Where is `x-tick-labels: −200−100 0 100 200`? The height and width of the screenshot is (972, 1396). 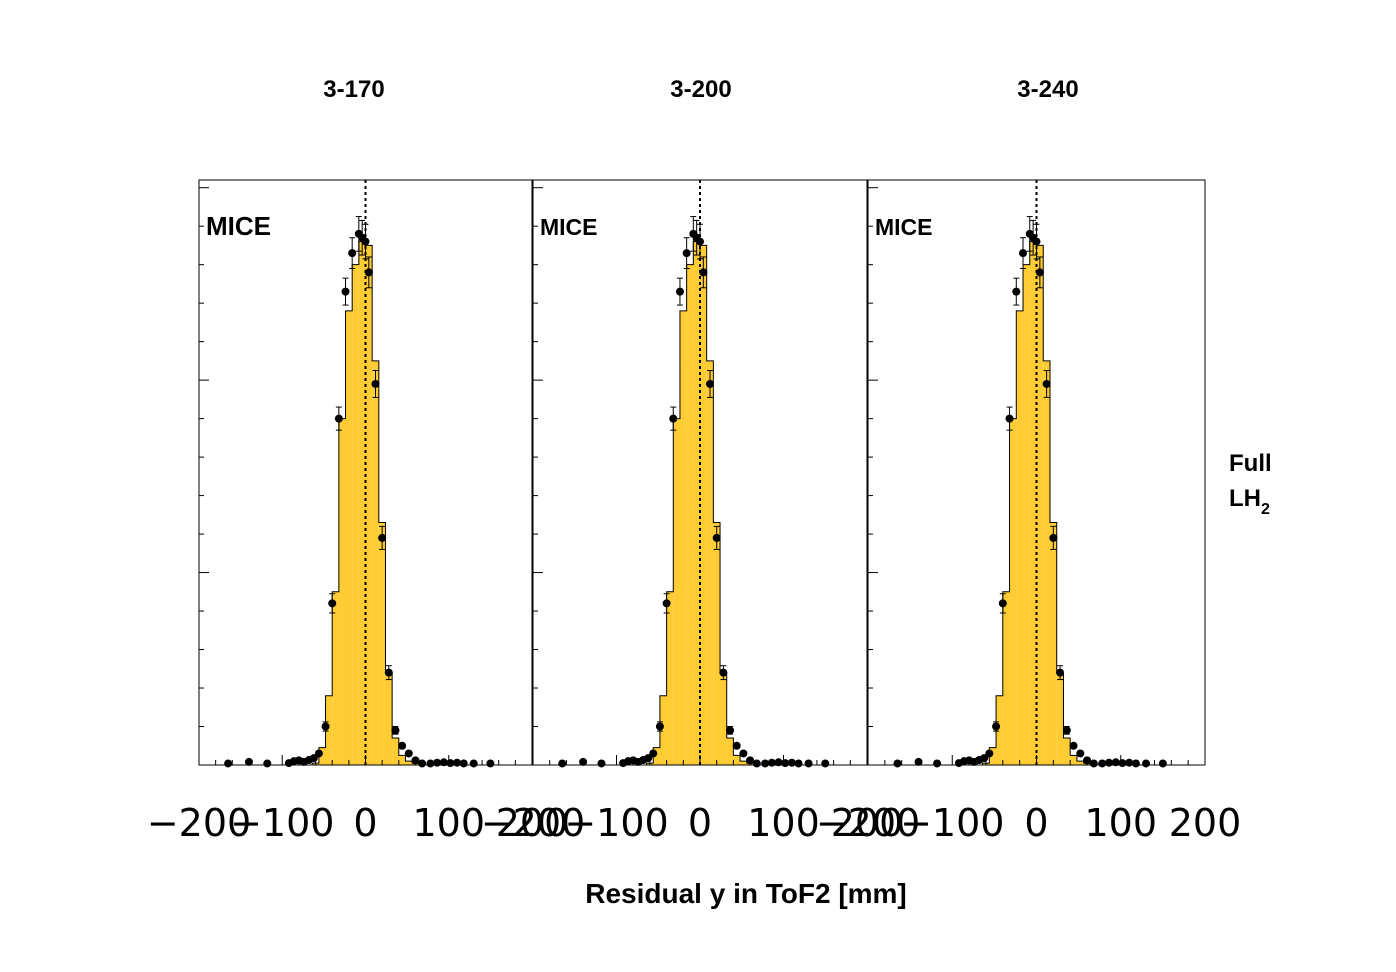 x-tick-labels: −200−100 0 100 200 is located at coordinates (692, 823).